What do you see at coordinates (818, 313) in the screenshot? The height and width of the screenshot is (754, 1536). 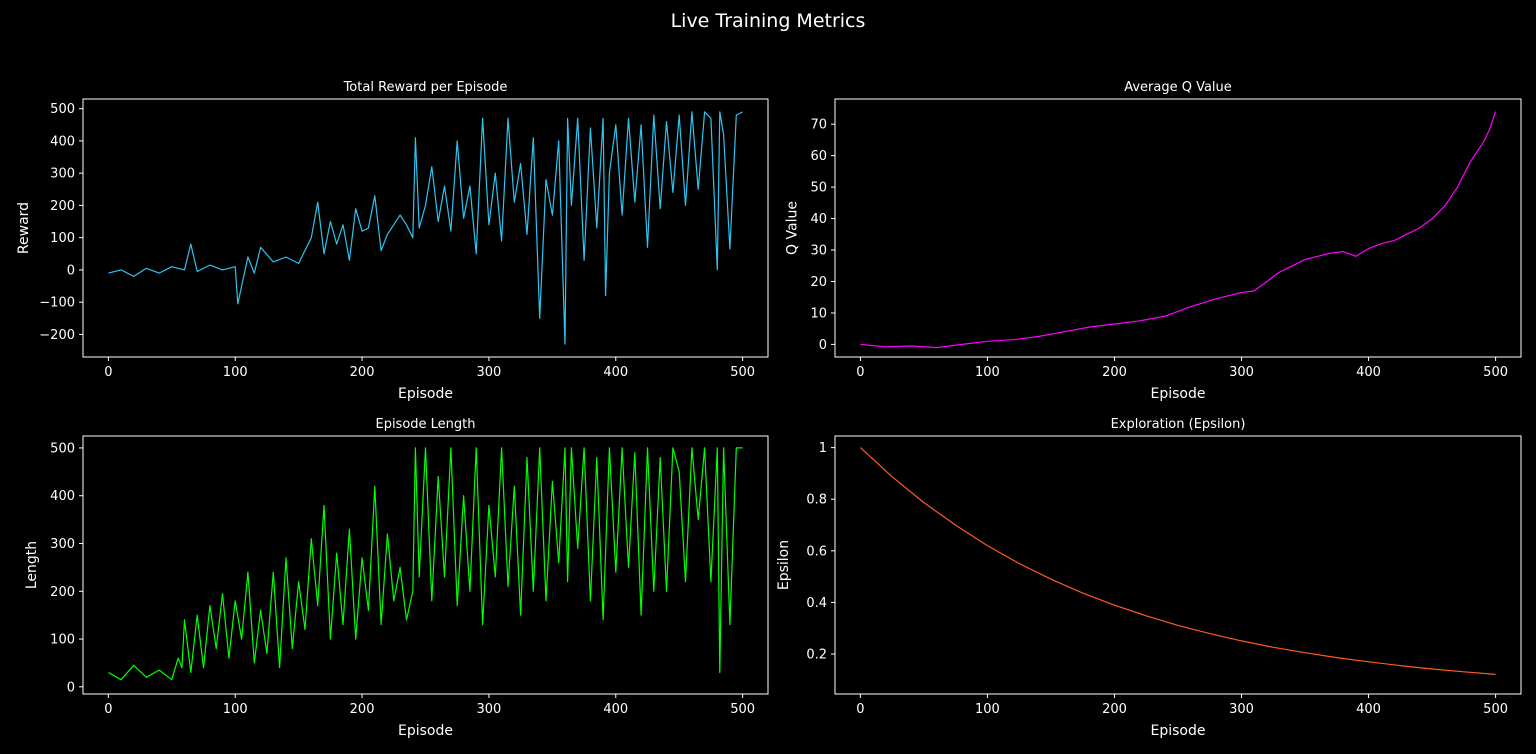 I see `q-value-y-tick-label: 10` at bounding box center [818, 313].